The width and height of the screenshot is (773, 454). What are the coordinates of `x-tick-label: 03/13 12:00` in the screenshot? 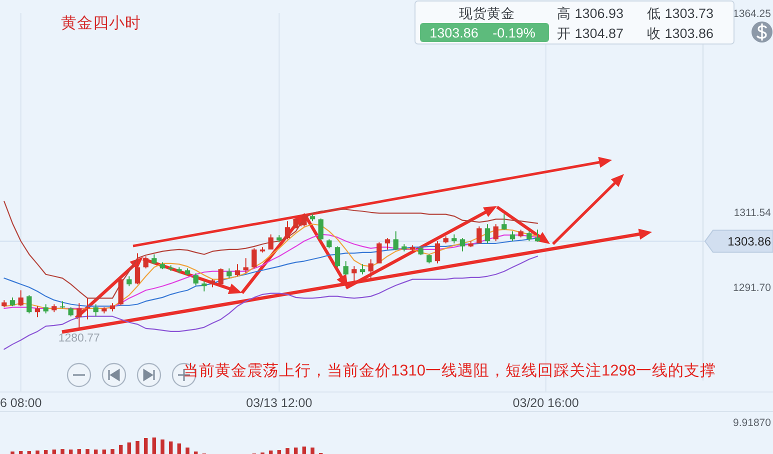 It's located at (279, 403).